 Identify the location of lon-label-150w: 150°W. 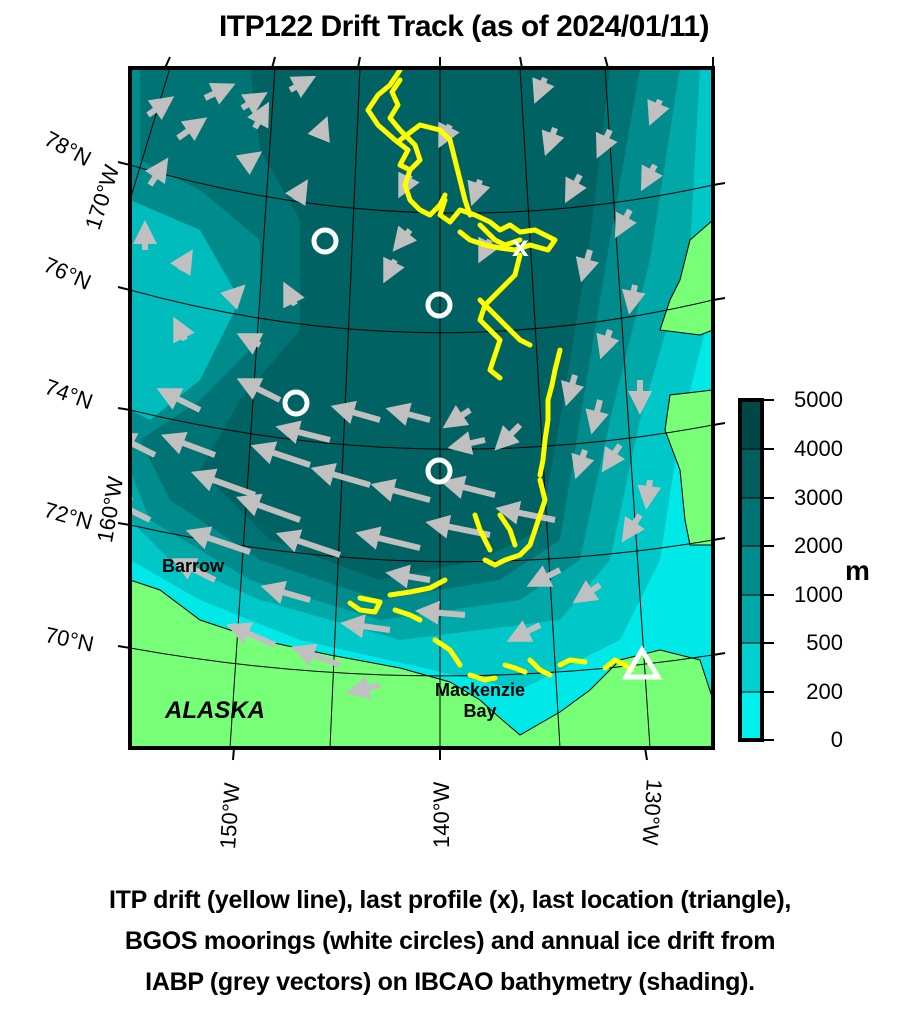
(230, 815).